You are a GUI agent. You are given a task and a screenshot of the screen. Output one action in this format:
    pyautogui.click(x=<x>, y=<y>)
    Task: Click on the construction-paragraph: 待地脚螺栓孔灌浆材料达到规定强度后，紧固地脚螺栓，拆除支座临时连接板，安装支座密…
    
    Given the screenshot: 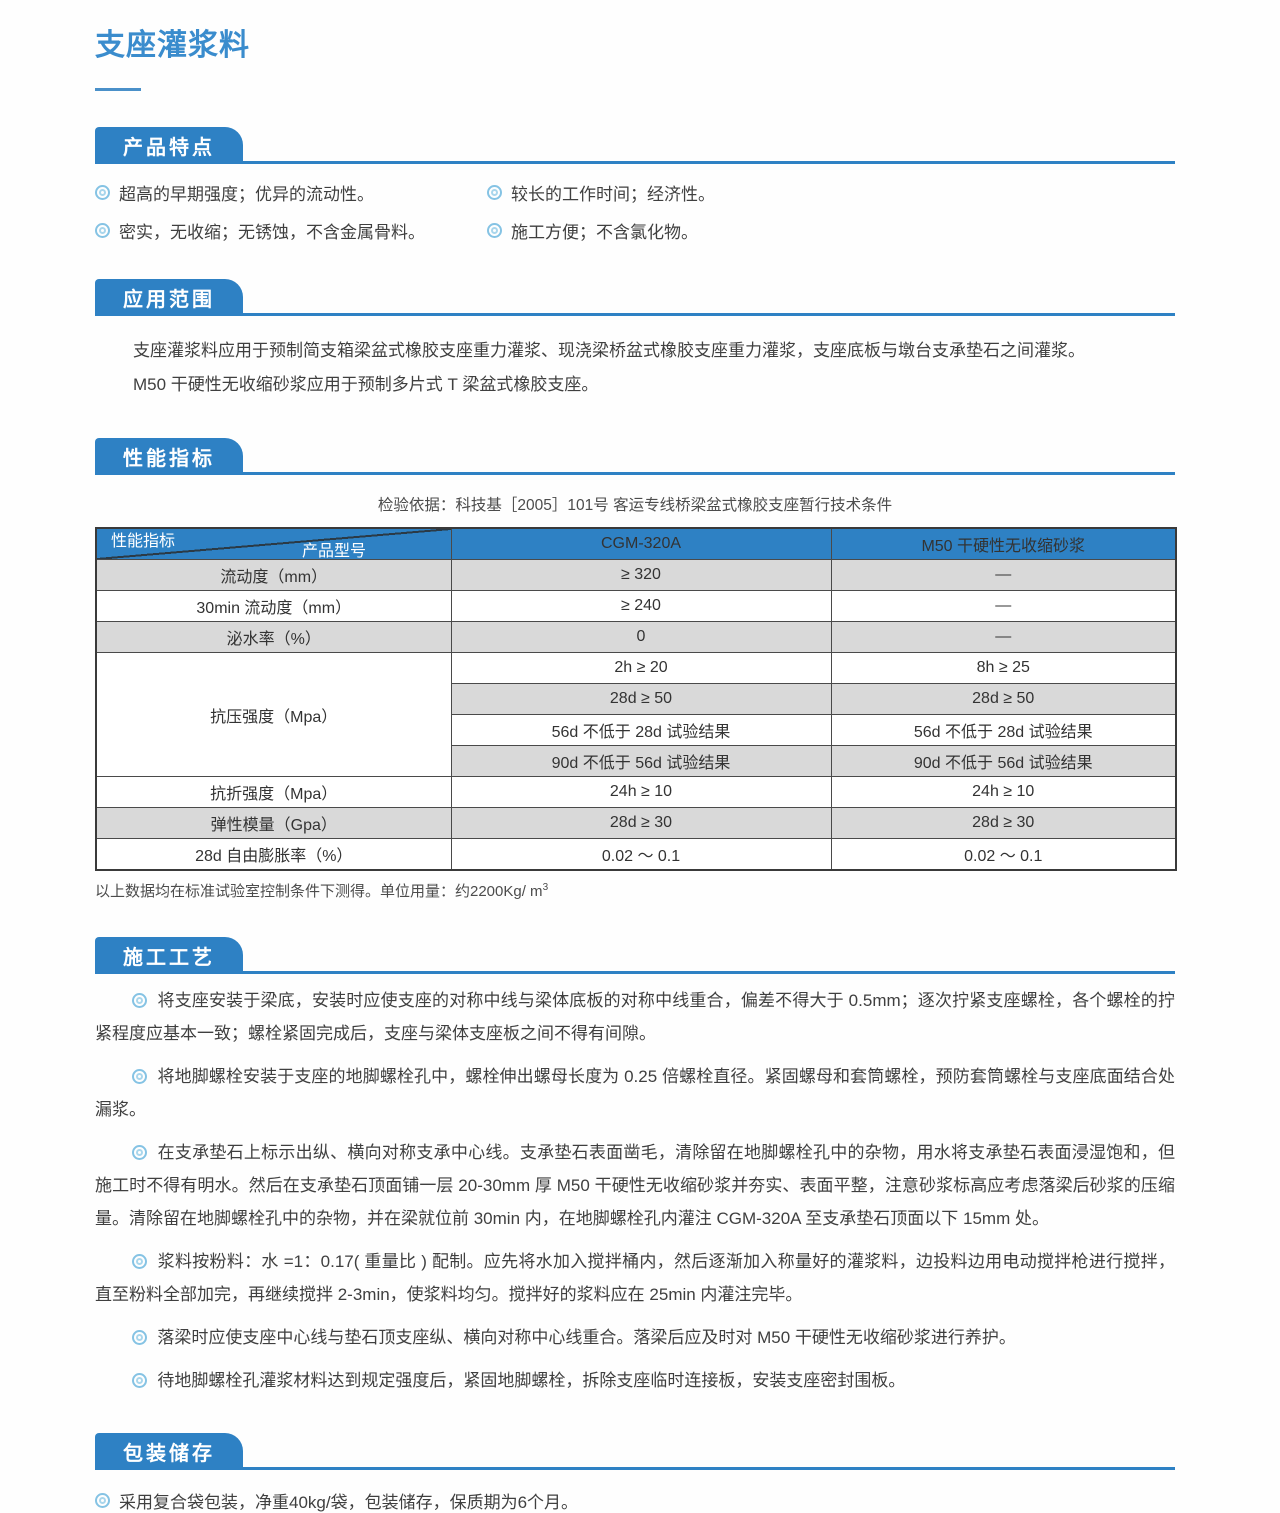 What is the action you would take?
    pyautogui.click(x=635, y=1380)
    